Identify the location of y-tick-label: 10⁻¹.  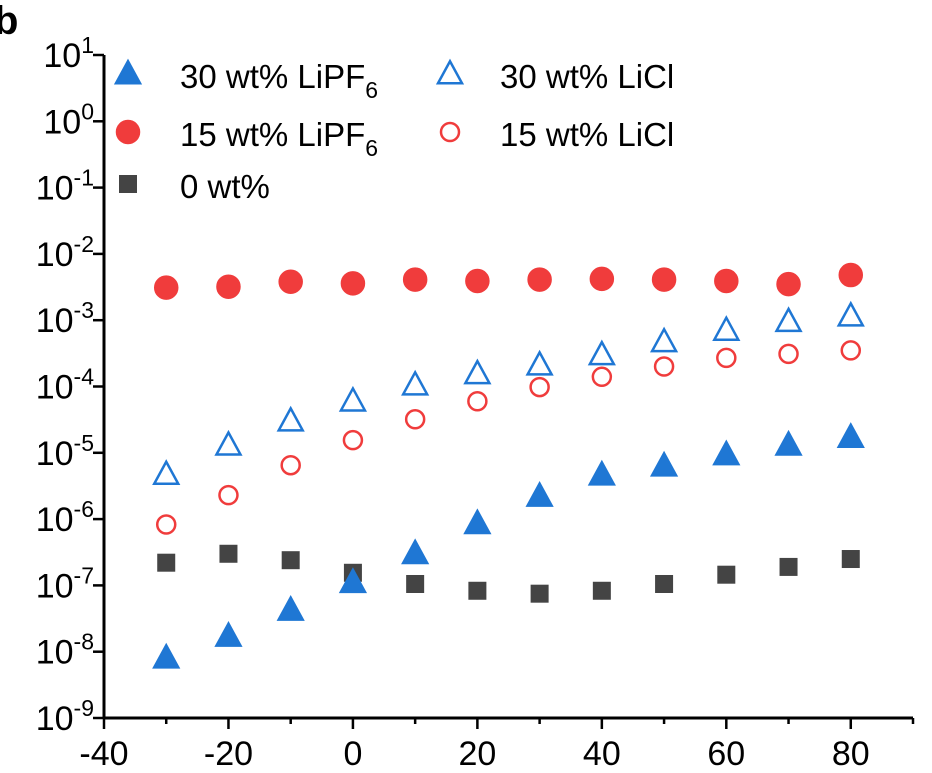
(65, 186).